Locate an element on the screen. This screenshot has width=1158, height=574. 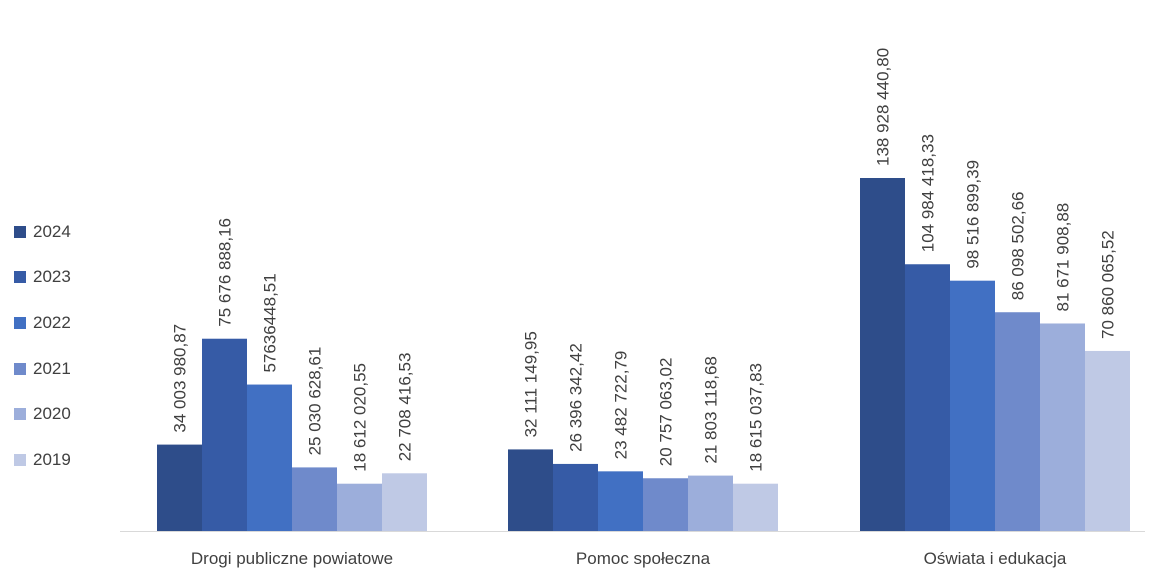
data-label-2021-2: 20 757 063,02 is located at coordinates (666, 412).